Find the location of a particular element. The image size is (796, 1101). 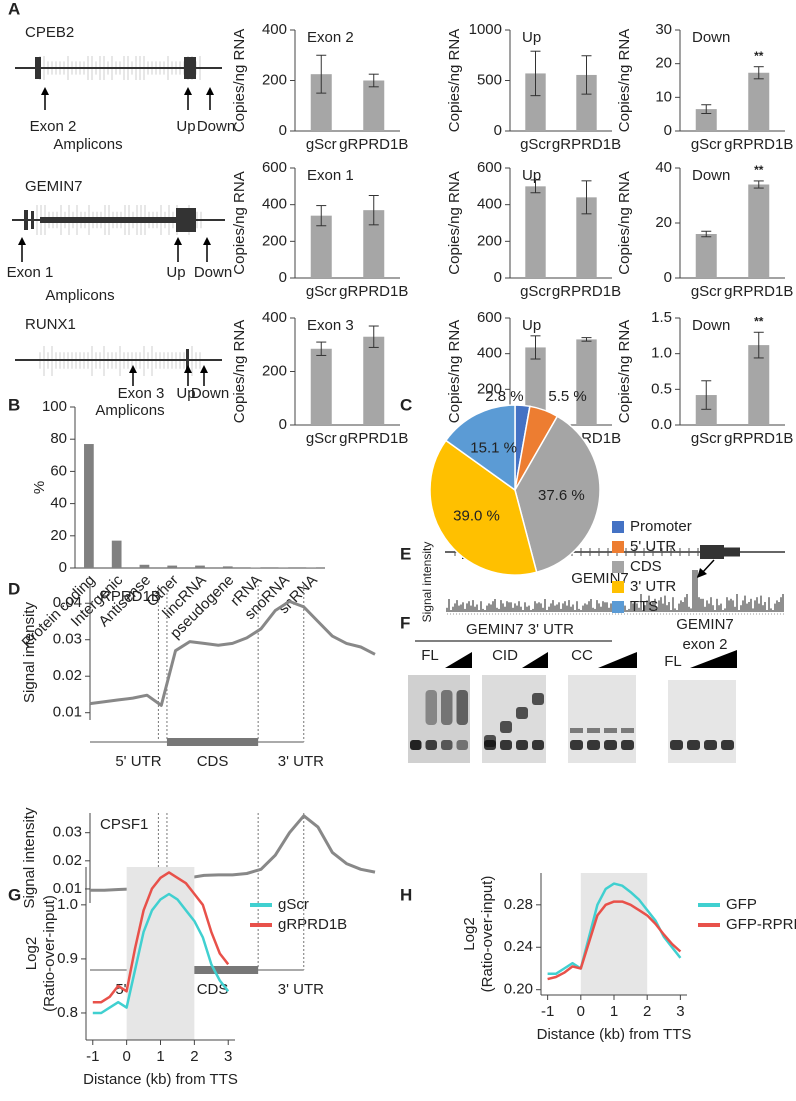

y-tick-label: 0.01 is located at coordinates (67, 712).